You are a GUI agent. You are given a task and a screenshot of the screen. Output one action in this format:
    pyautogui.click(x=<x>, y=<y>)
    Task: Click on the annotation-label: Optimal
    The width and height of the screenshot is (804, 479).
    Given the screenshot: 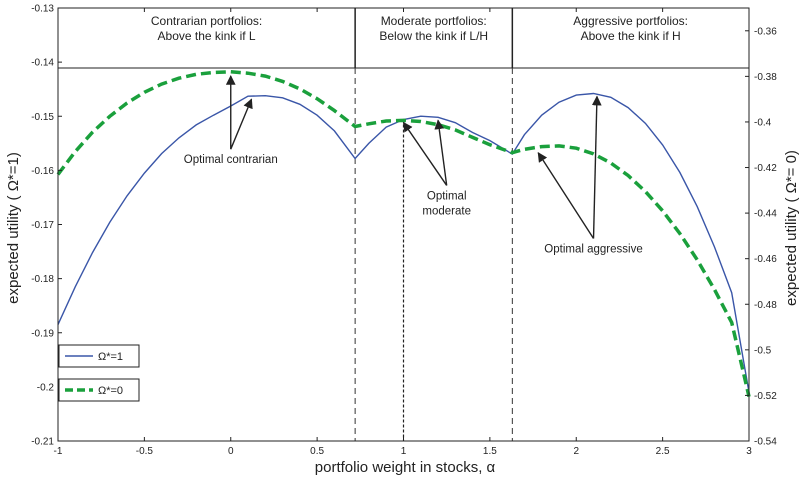 What is the action you would take?
    pyautogui.click(x=447, y=196)
    